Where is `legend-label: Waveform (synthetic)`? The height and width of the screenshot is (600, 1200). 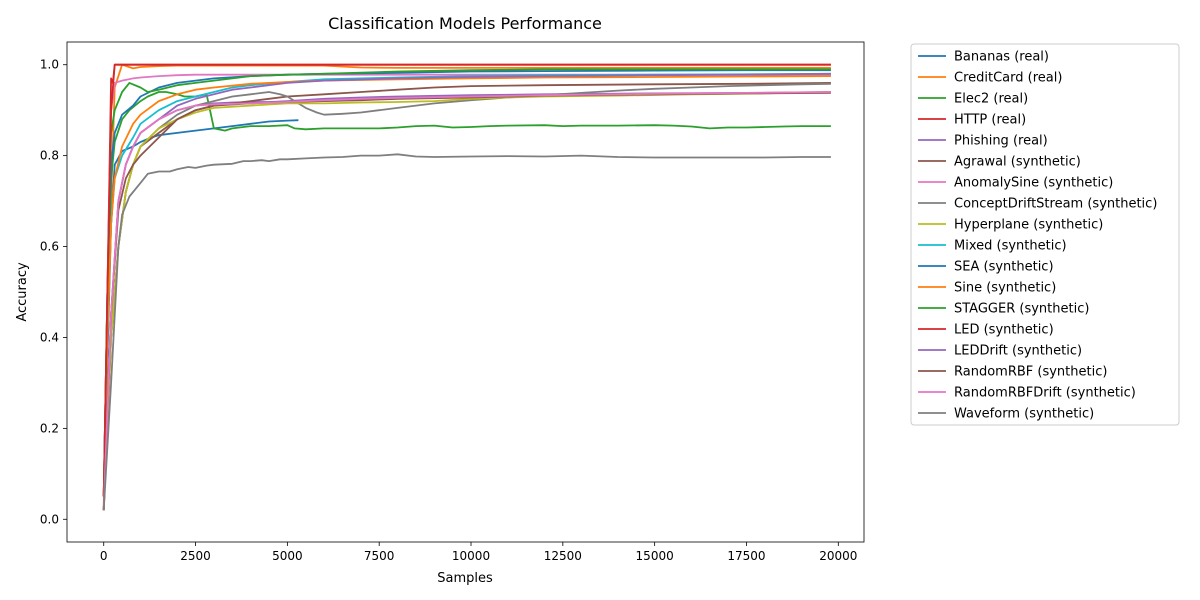
legend-label: Waveform (synthetic) is located at coordinates (1024, 414).